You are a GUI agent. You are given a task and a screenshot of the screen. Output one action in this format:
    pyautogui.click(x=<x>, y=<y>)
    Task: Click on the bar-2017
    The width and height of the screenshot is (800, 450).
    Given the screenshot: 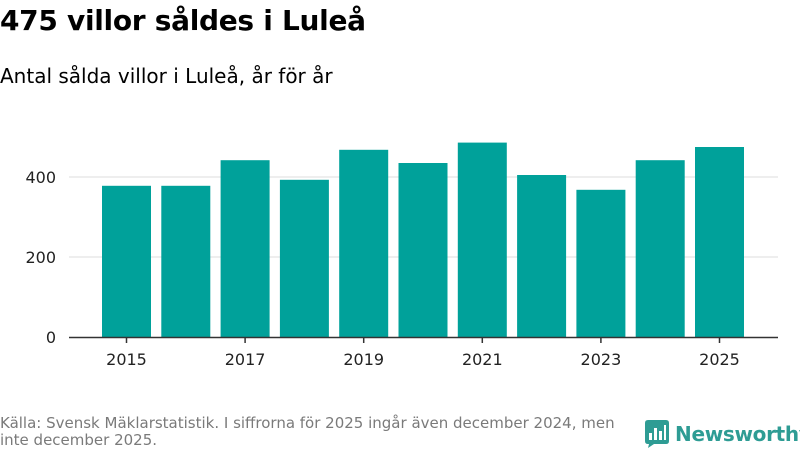 What is the action you would take?
    pyautogui.click(x=245, y=248)
    